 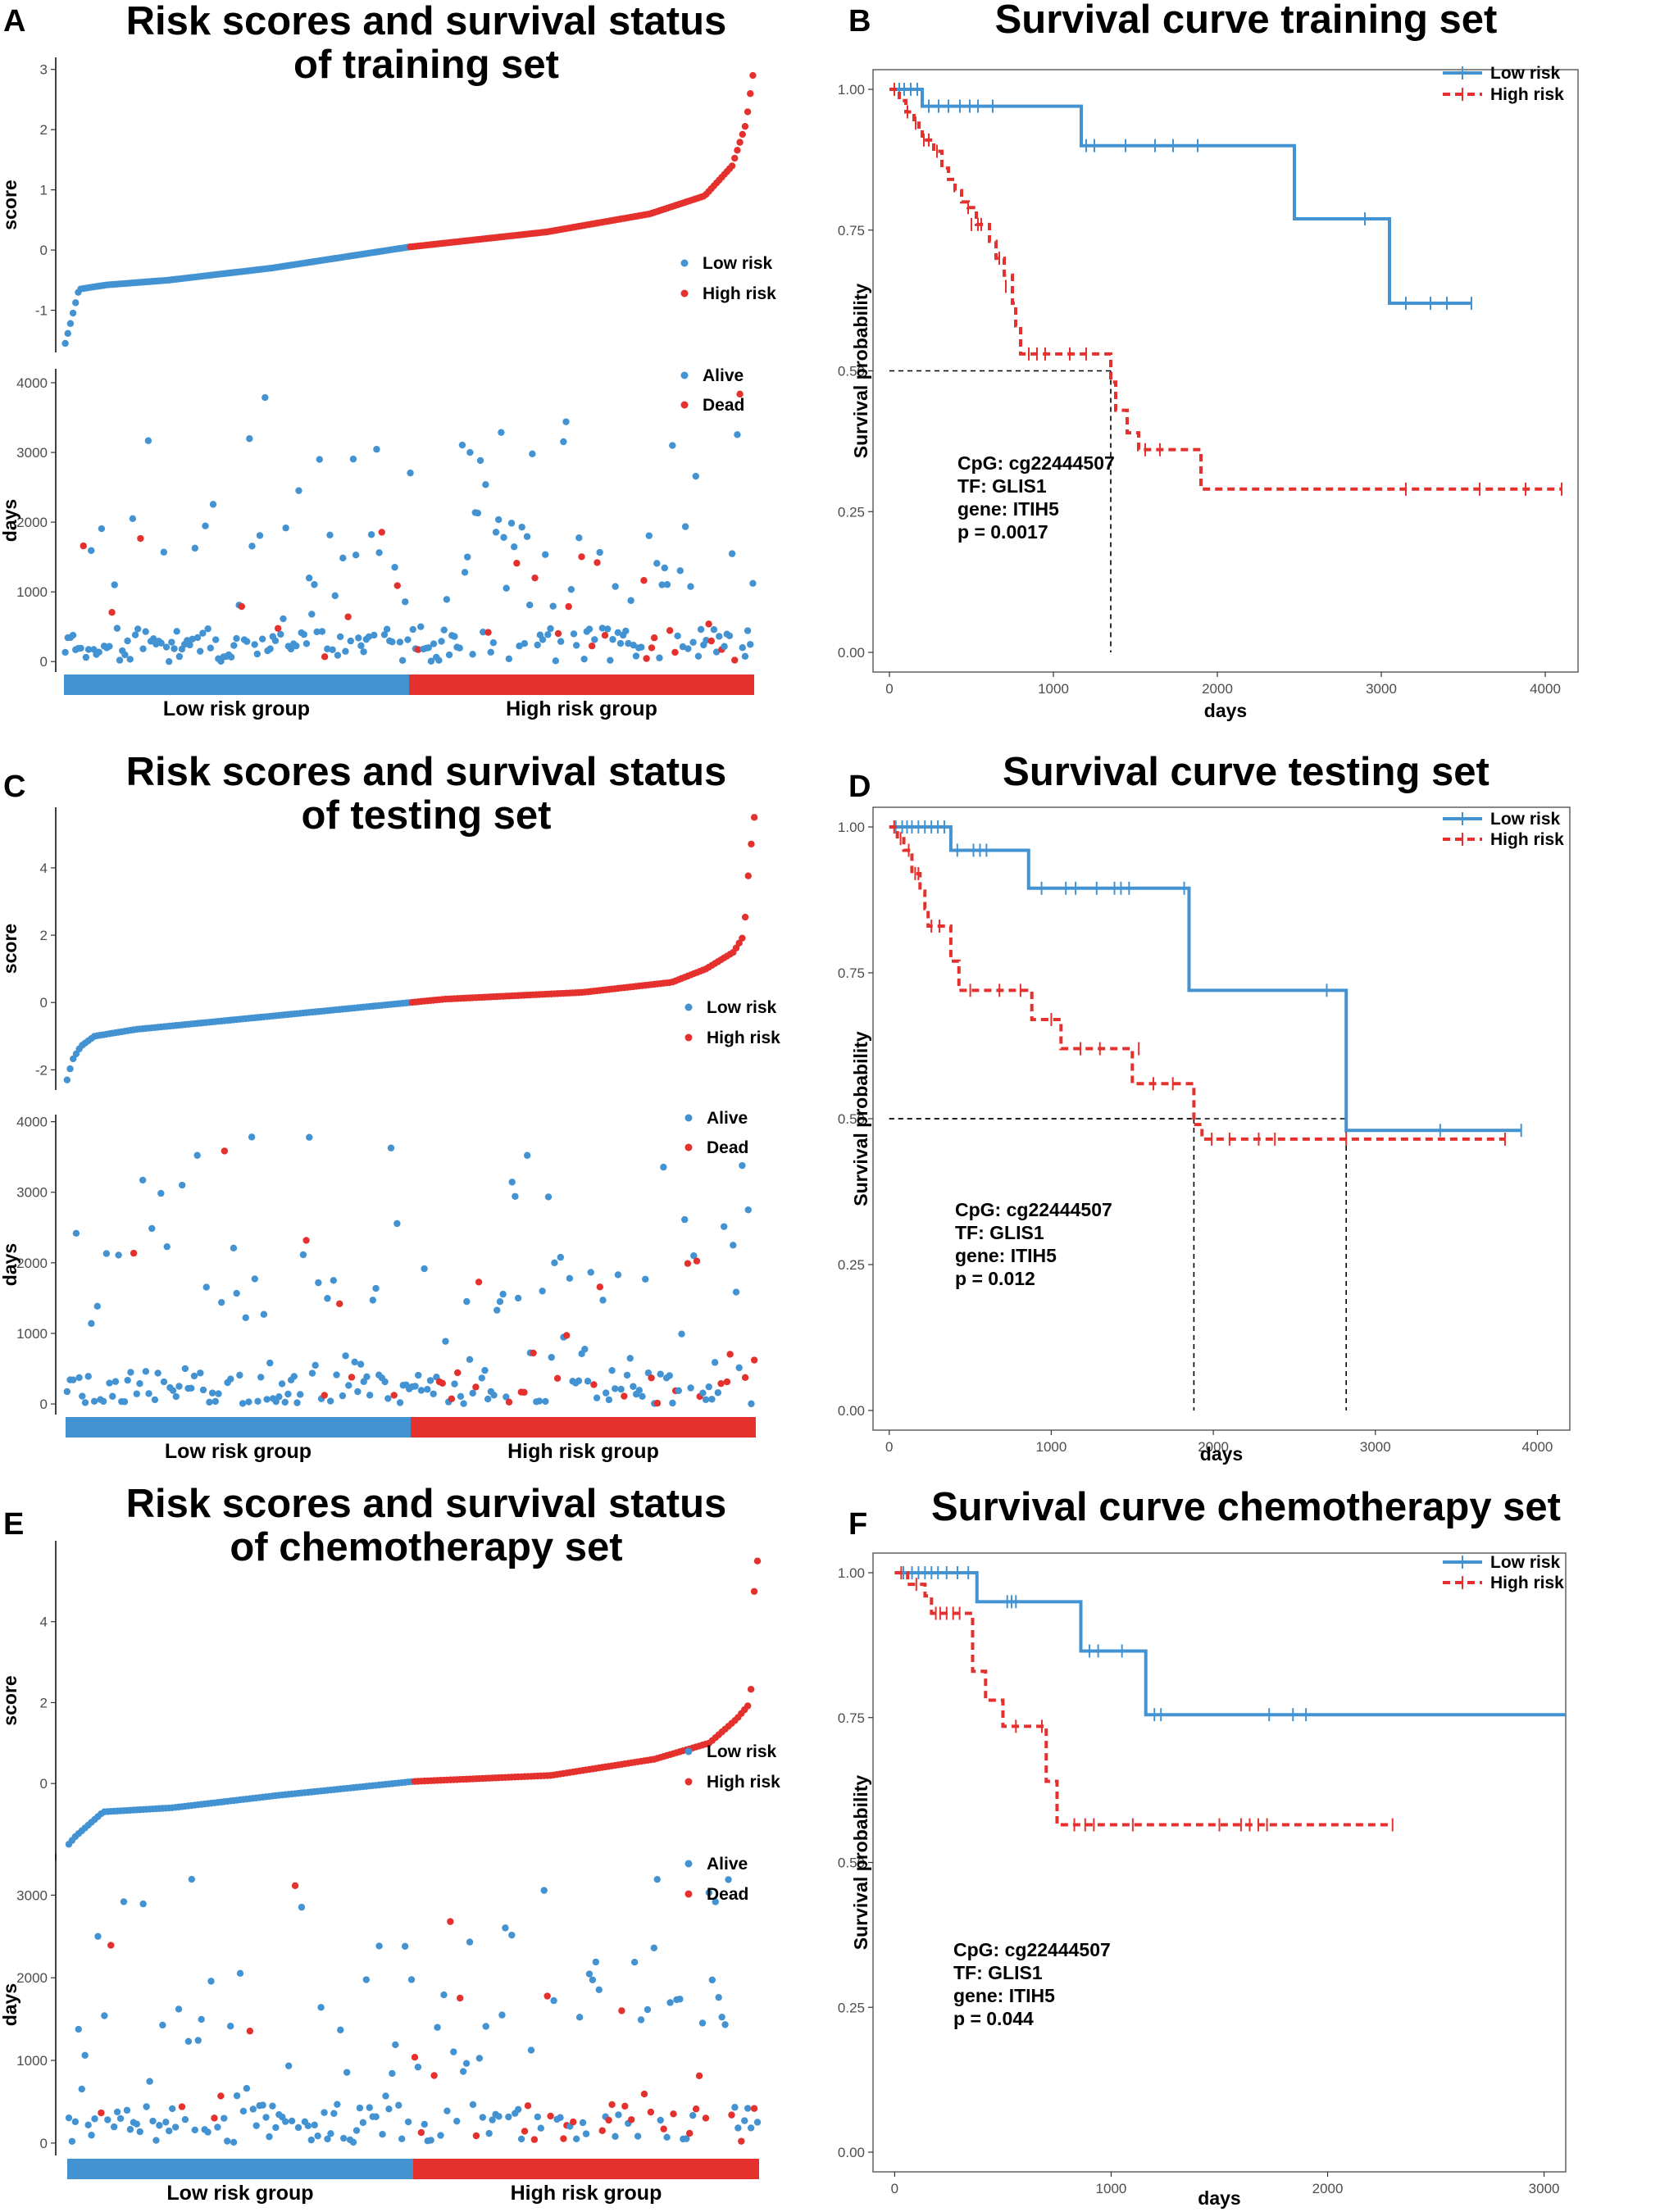 What do you see at coordinates (32, 1978) in the screenshot?
I see `days-tick-label: 2000` at bounding box center [32, 1978].